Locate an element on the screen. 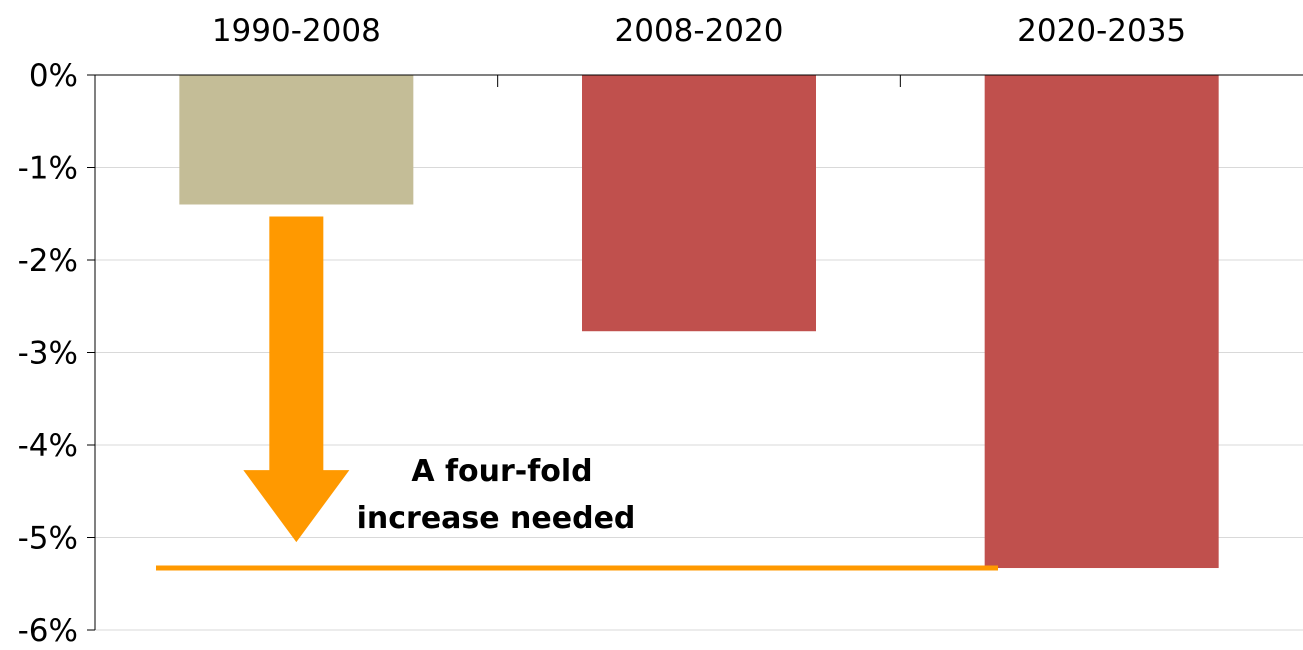 The width and height of the screenshot is (1303, 650). annotation-line-1: A four-fold is located at coordinates (501, 471).